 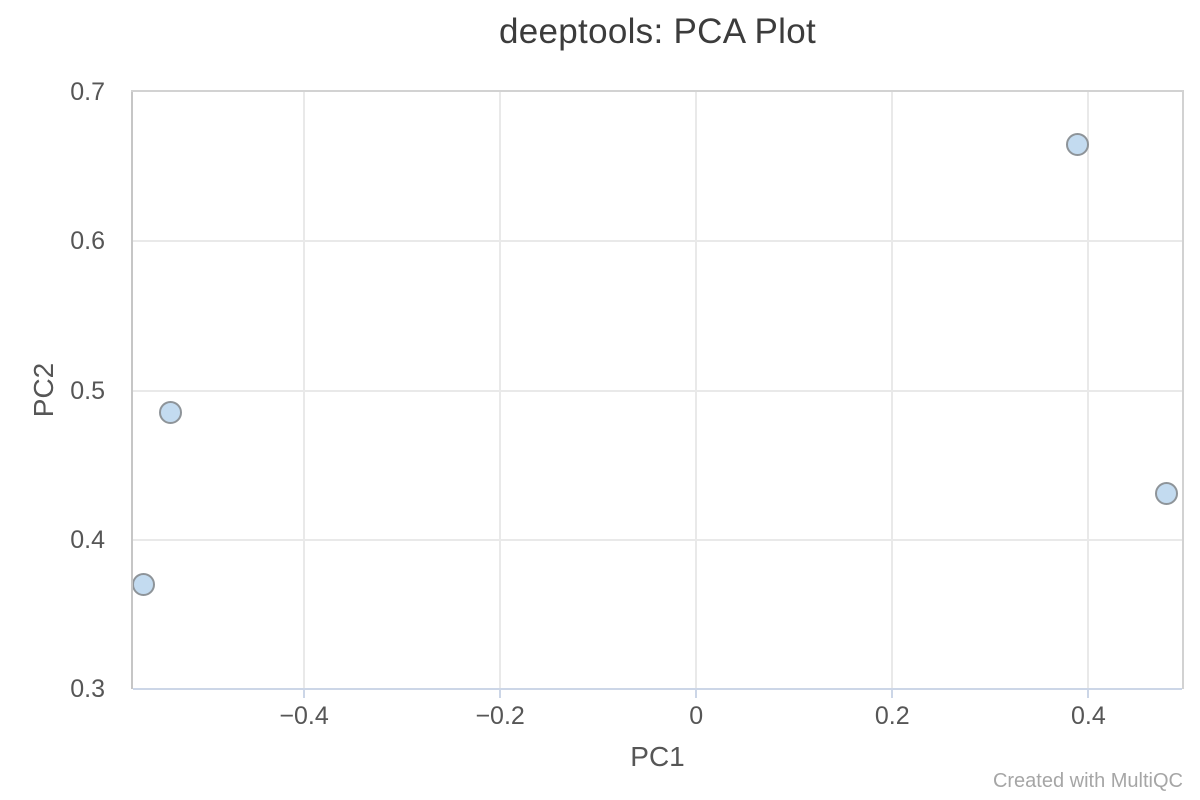 What do you see at coordinates (87, 241) in the screenshot?
I see `y-tick-label: 0.6` at bounding box center [87, 241].